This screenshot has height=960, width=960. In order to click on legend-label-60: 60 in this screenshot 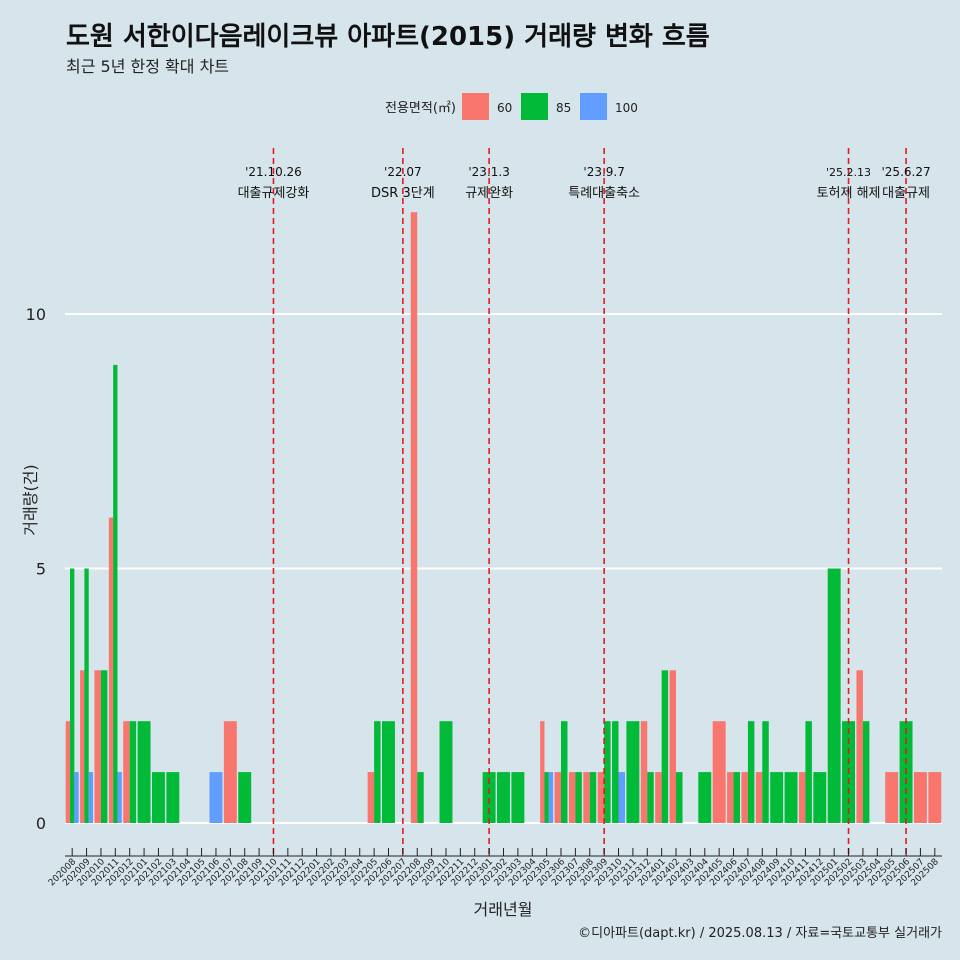, I will do `click(504, 108)`.